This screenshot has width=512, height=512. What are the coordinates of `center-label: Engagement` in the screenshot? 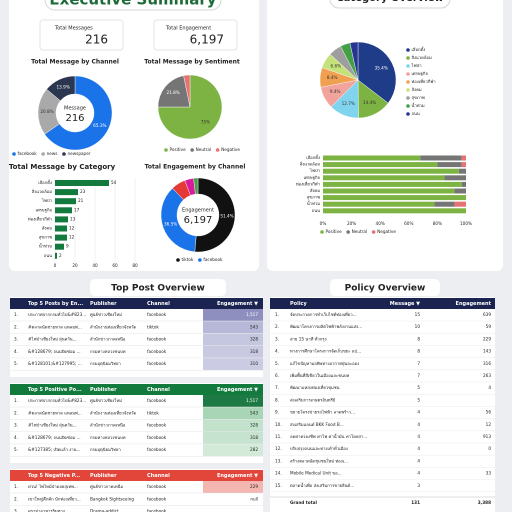 It's located at (198, 211).